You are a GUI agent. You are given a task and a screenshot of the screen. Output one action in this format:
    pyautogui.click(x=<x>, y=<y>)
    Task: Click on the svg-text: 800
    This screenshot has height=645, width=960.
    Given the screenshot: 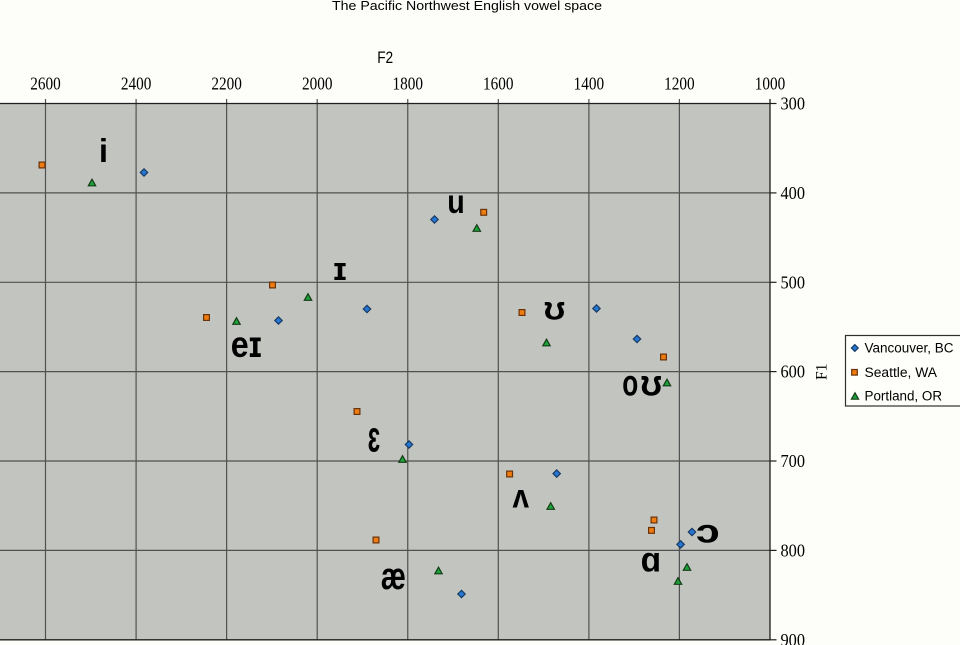 What is the action you would take?
    pyautogui.click(x=793, y=551)
    